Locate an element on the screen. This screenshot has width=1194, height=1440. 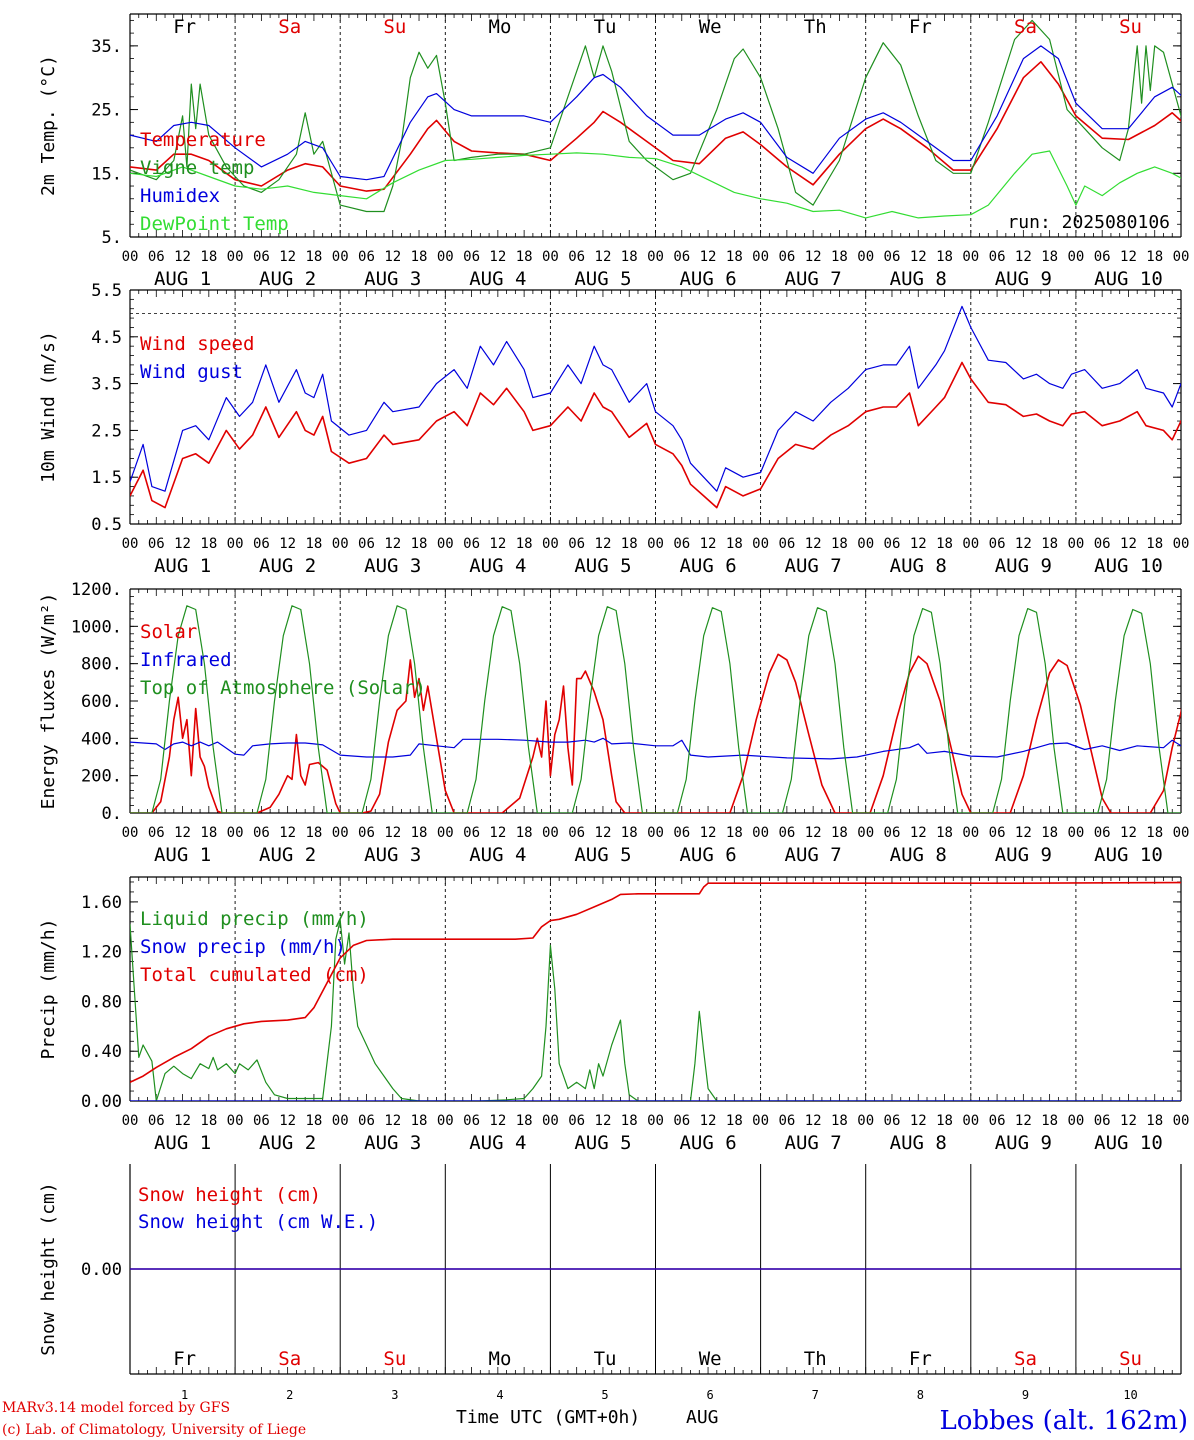
date-label: AUG 8 is located at coordinates (918, 566).